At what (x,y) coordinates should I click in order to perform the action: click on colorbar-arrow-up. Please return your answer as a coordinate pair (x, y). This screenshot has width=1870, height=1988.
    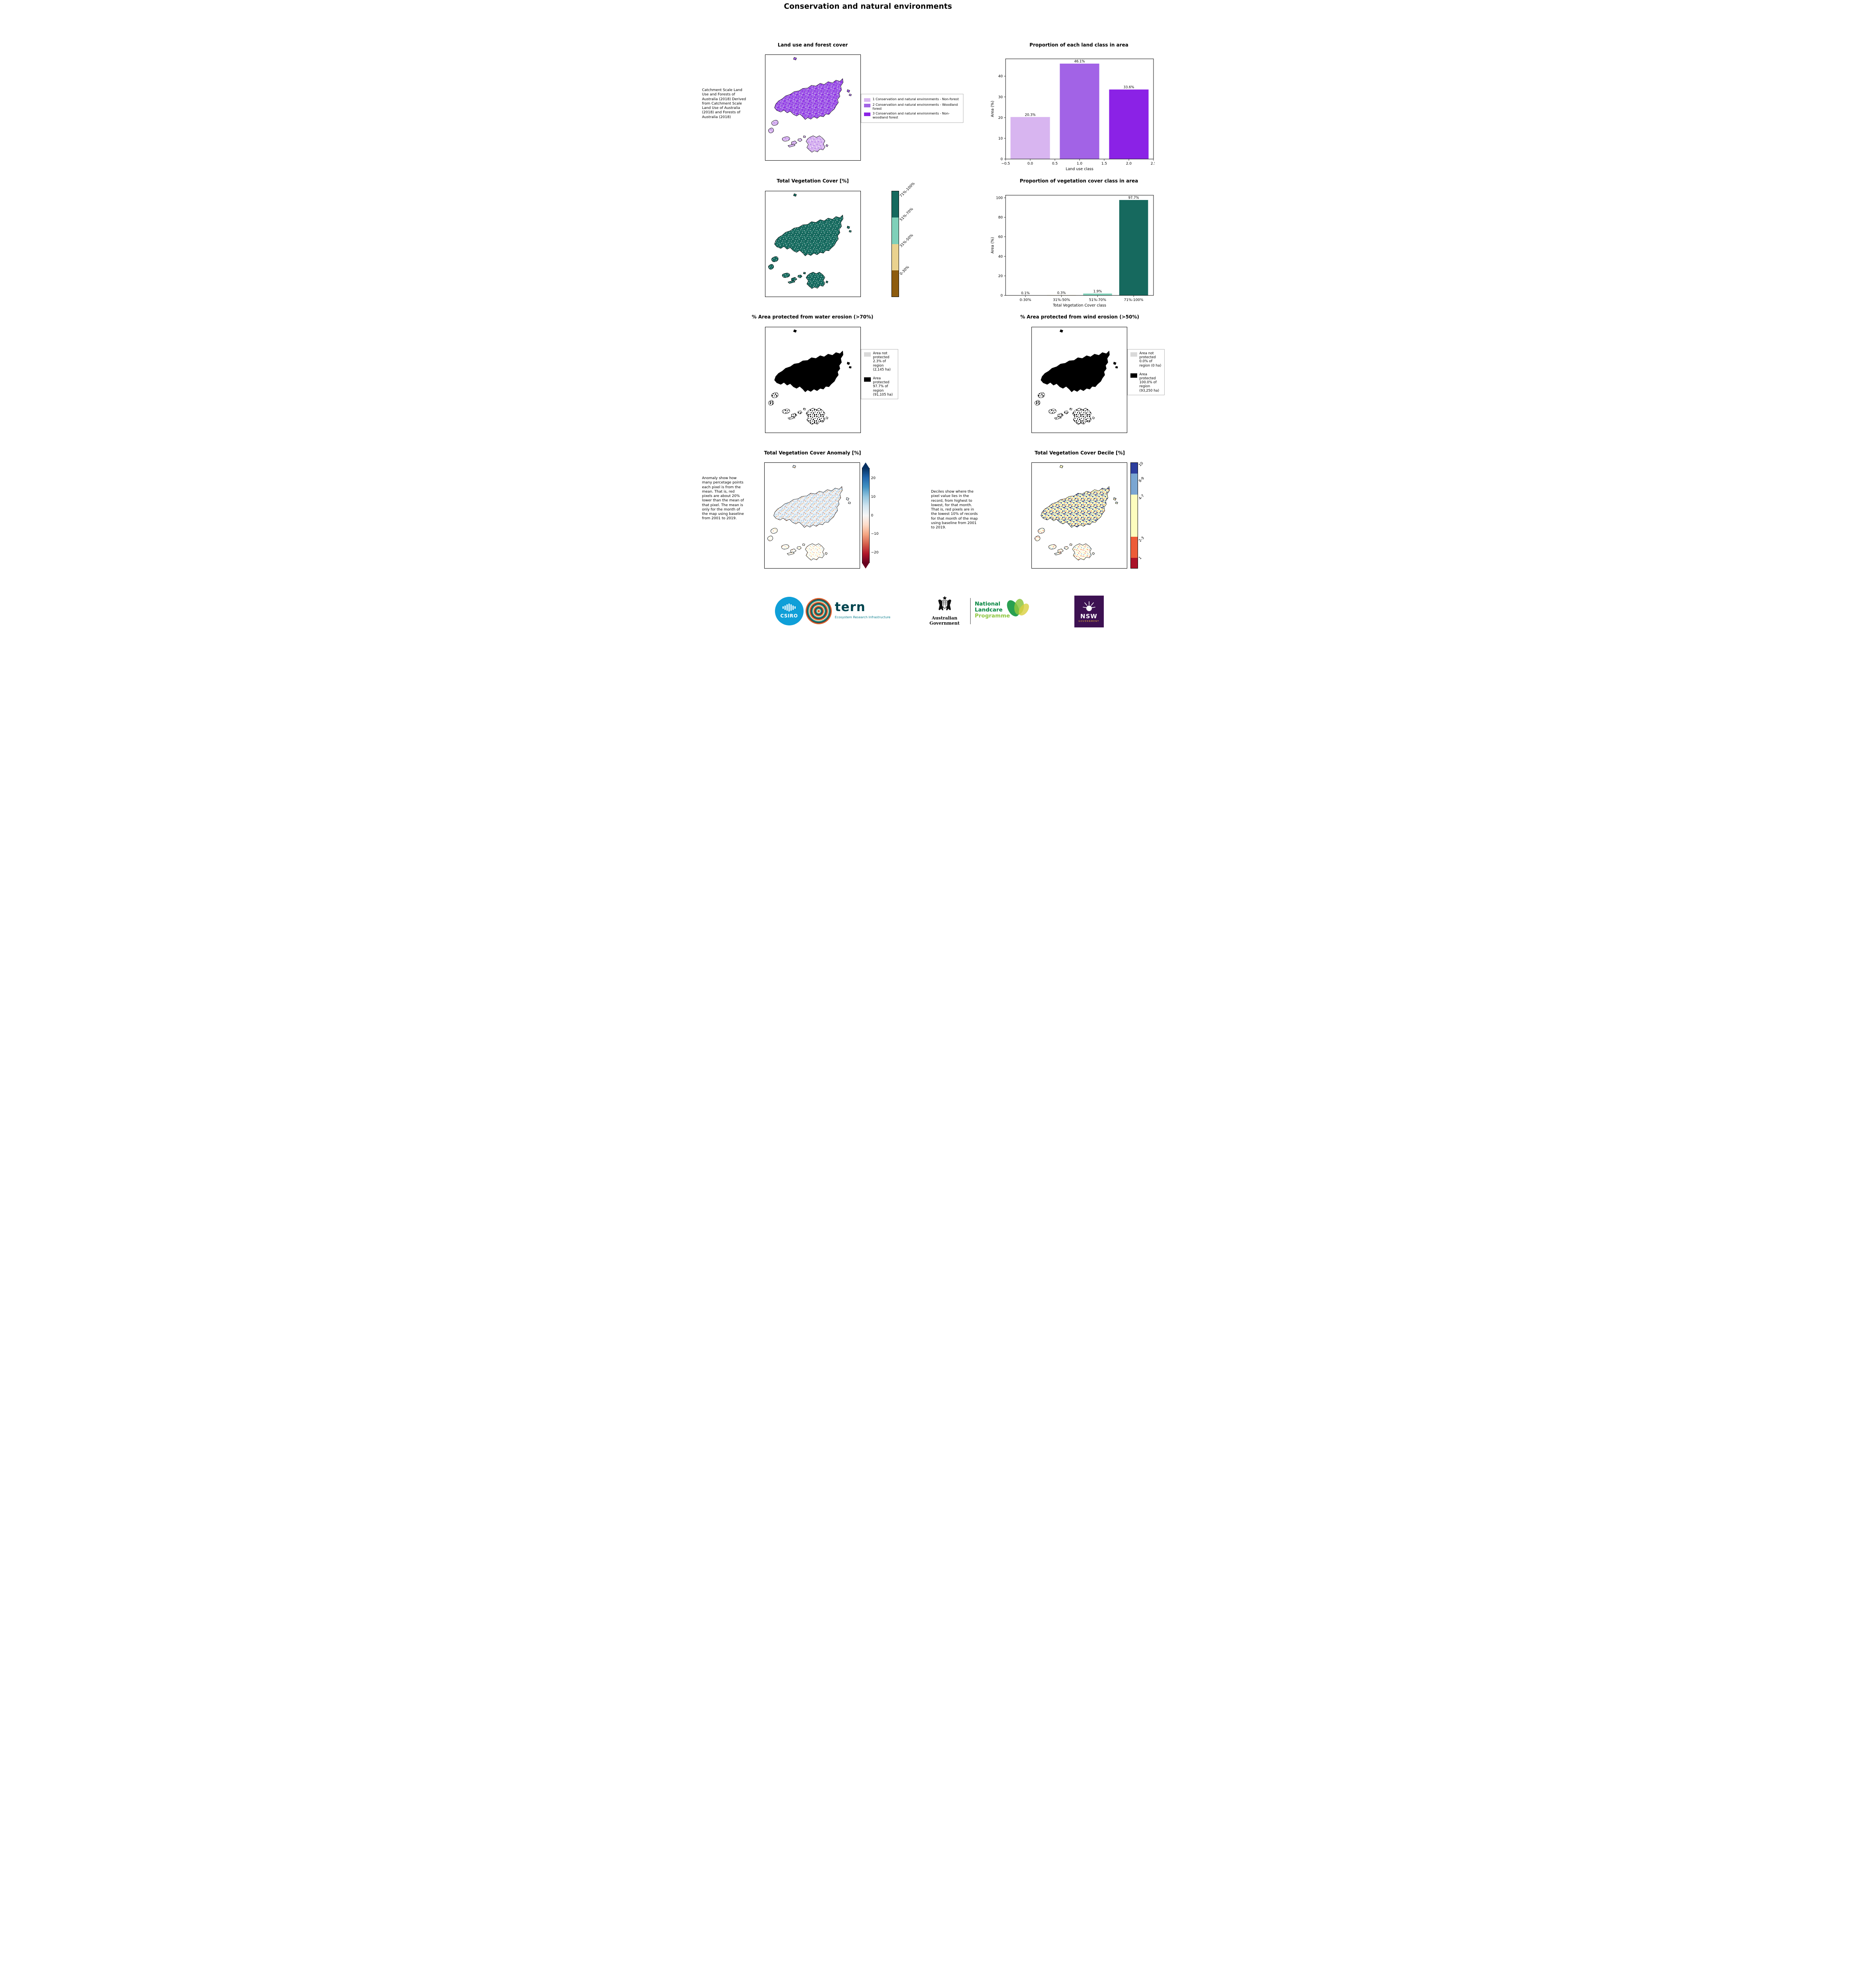
    Looking at the image, I should click on (865, 465).